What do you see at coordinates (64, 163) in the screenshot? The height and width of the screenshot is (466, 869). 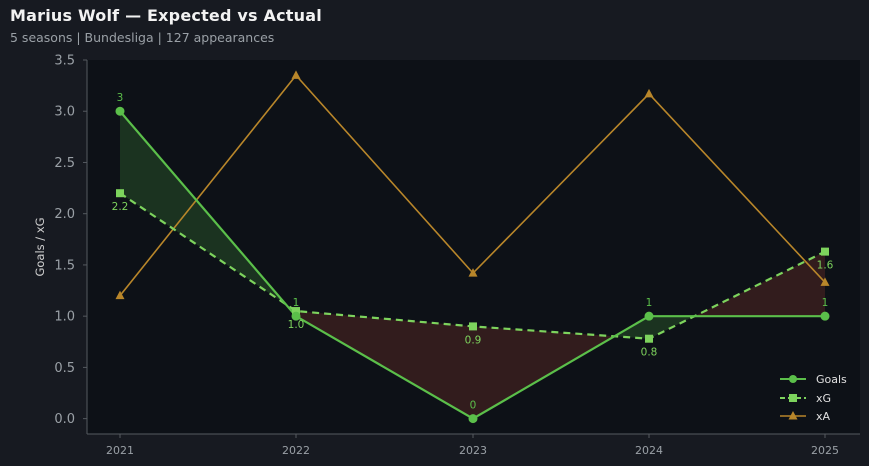 I see `y-tick-label: 2.5` at bounding box center [64, 163].